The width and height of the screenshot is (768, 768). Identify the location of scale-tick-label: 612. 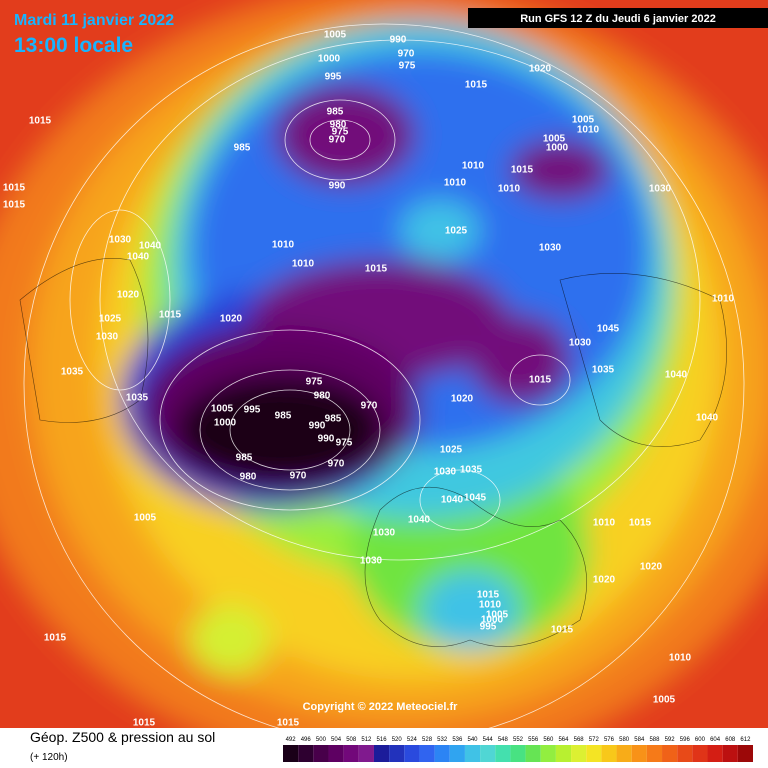
(745, 740).